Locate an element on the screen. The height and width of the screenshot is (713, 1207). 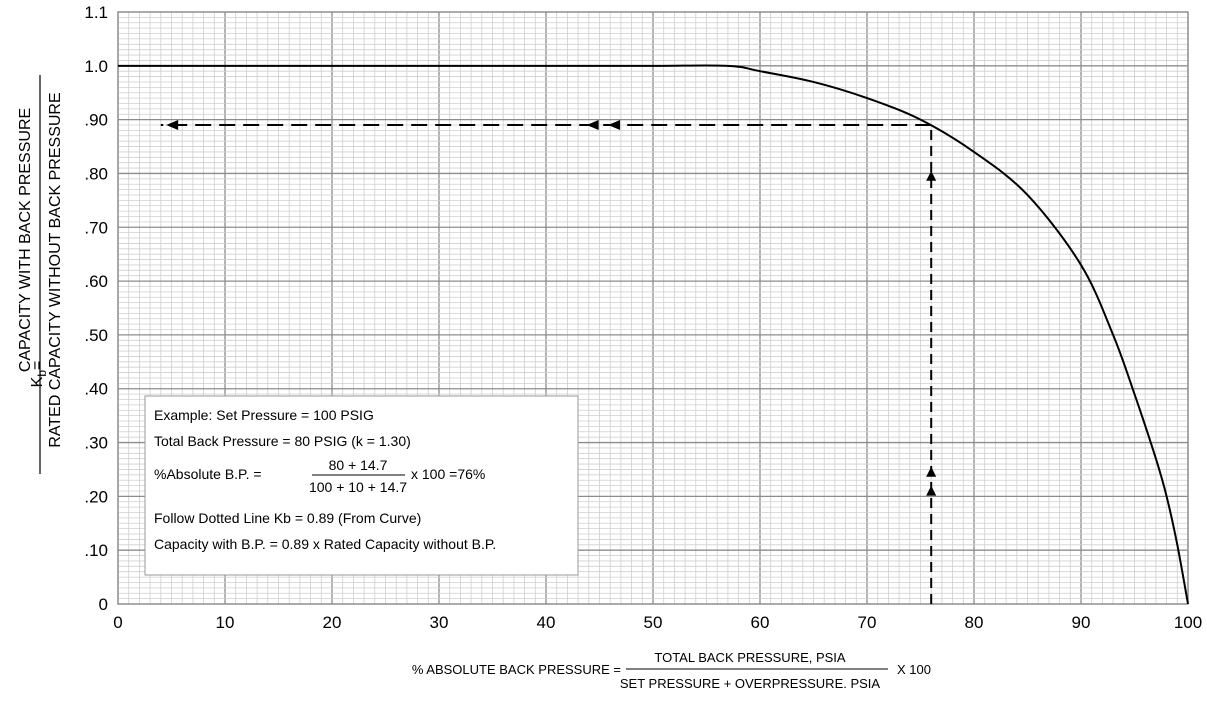
y-axis-label-k: Kb= is located at coordinates (39, 374).